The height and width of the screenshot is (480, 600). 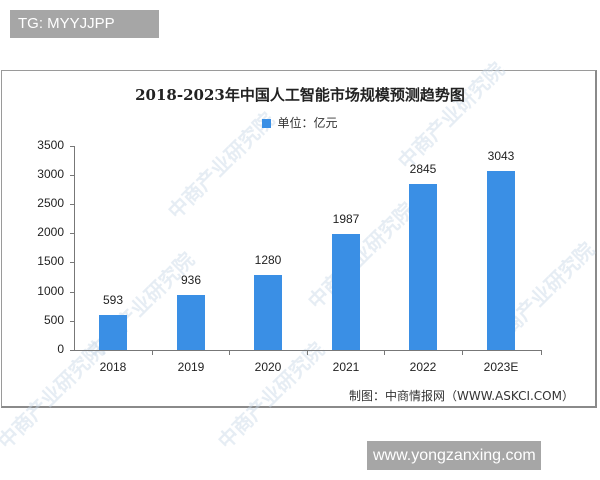 What do you see at coordinates (84, 24) in the screenshot?
I see `tg-watermark-label: TG: MYYJJPP` at bounding box center [84, 24].